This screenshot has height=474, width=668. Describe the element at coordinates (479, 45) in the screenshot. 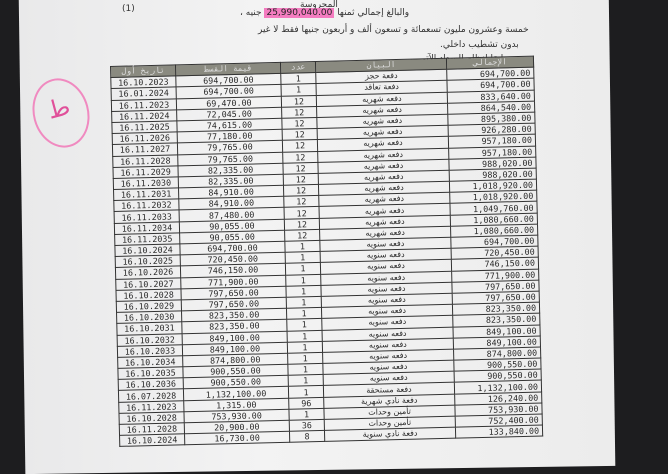

I see `finish-note: بدون تشطيب داخلي.` at that location.